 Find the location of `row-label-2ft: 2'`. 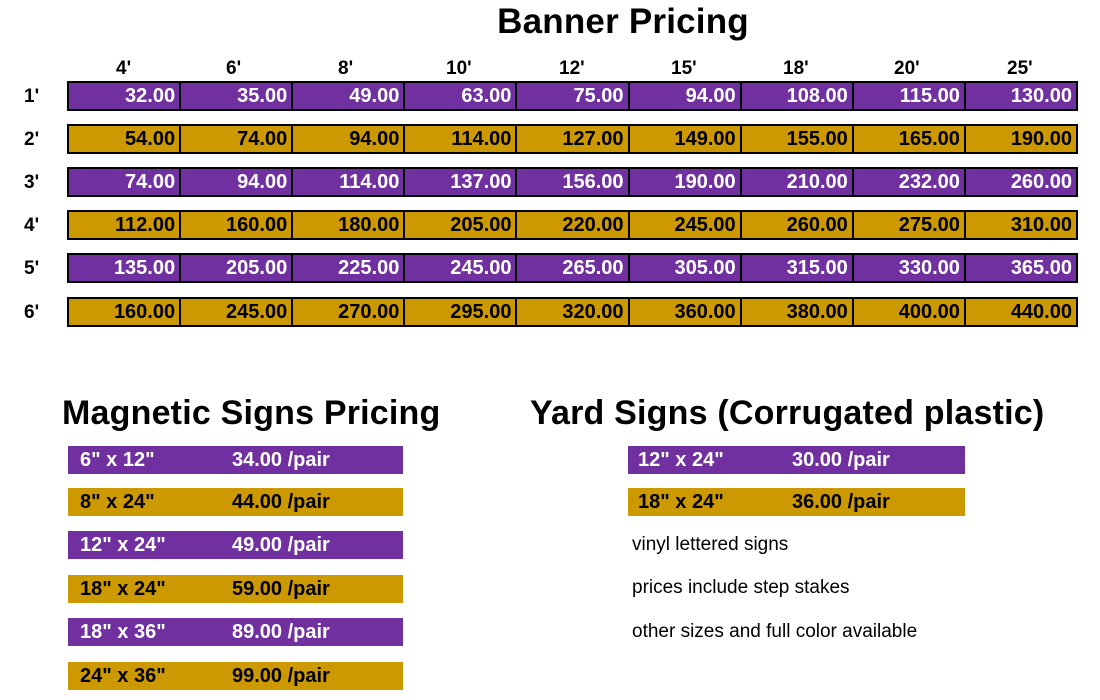

row-label-2ft: 2' is located at coordinates (32, 139).